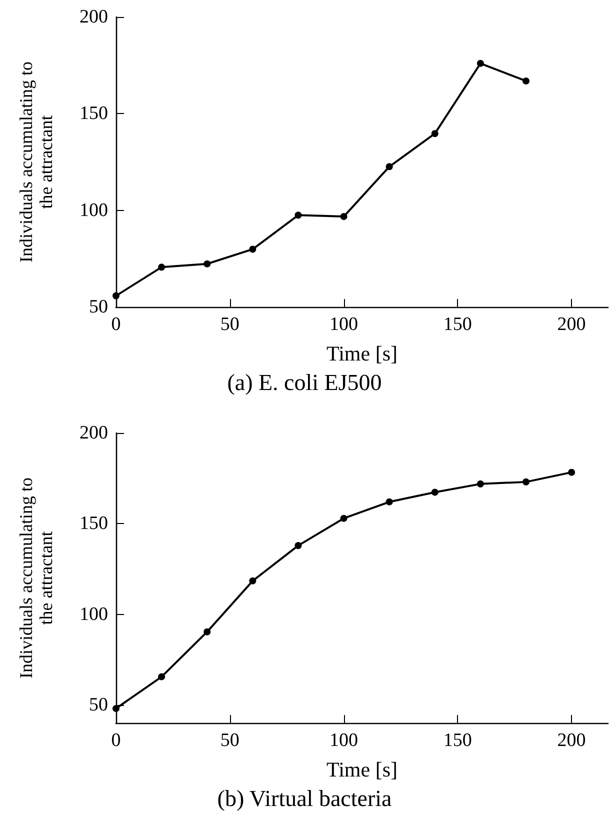 This screenshot has height=832, width=609. What do you see at coordinates (304, 382) in the screenshot?
I see `text: (a) E. coli EJ500` at bounding box center [304, 382].